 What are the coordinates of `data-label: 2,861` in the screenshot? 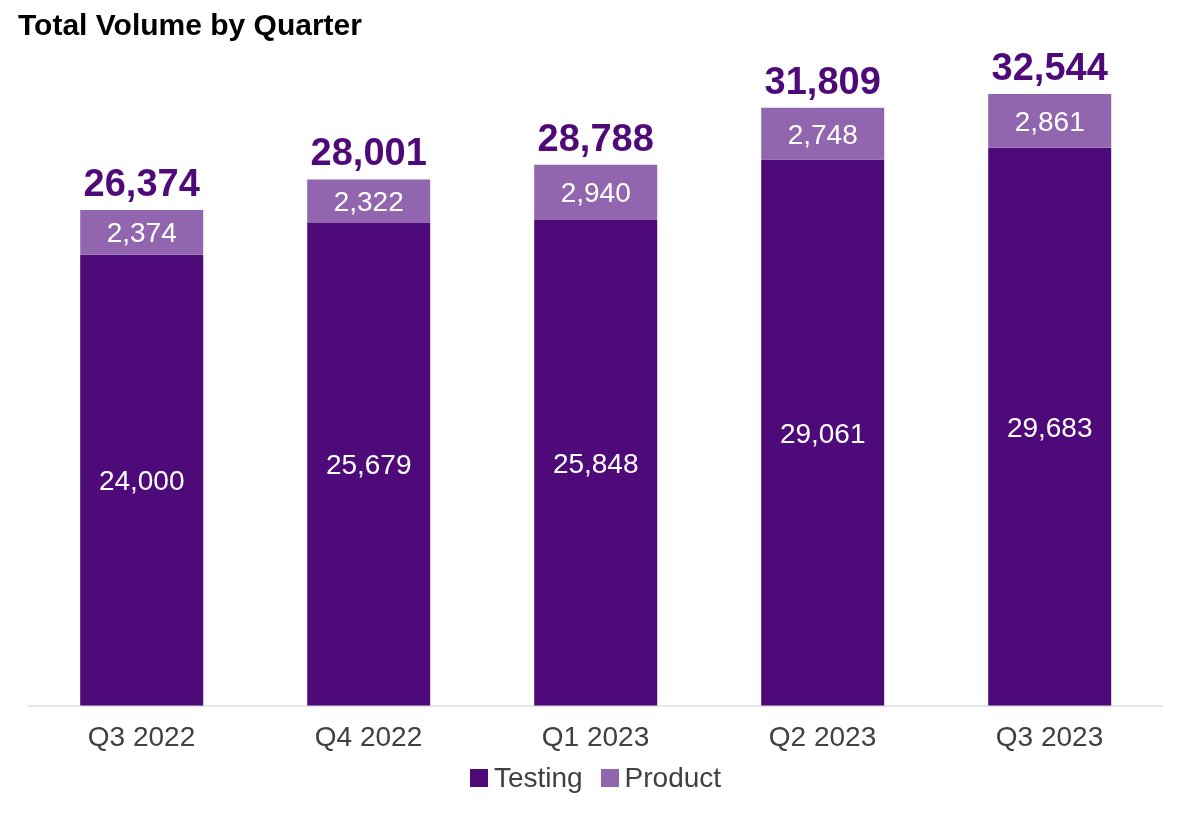 It's located at (1049, 121).